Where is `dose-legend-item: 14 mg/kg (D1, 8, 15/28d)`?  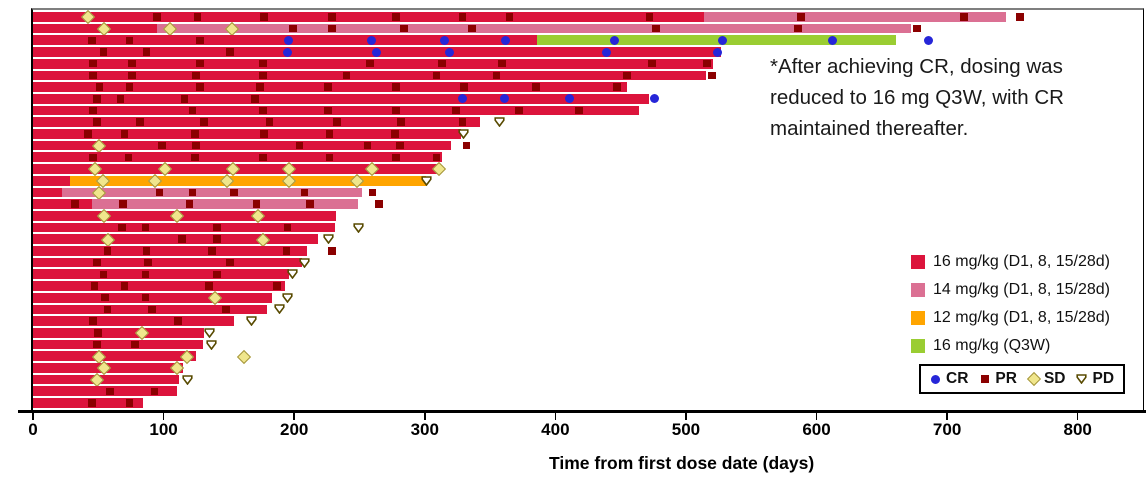 dose-legend-item: 14 mg/kg (D1, 8, 15/28d) is located at coordinates (1010, 290).